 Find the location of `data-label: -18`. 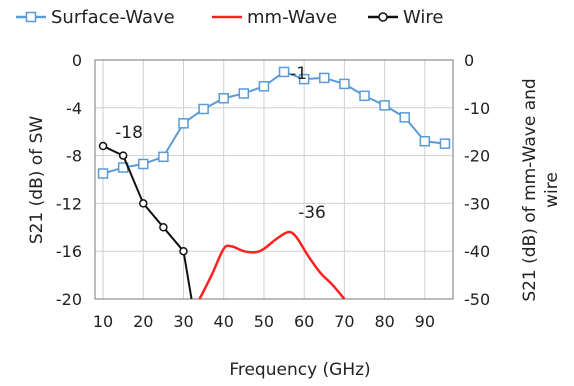

data-label: -18 is located at coordinates (129, 133).